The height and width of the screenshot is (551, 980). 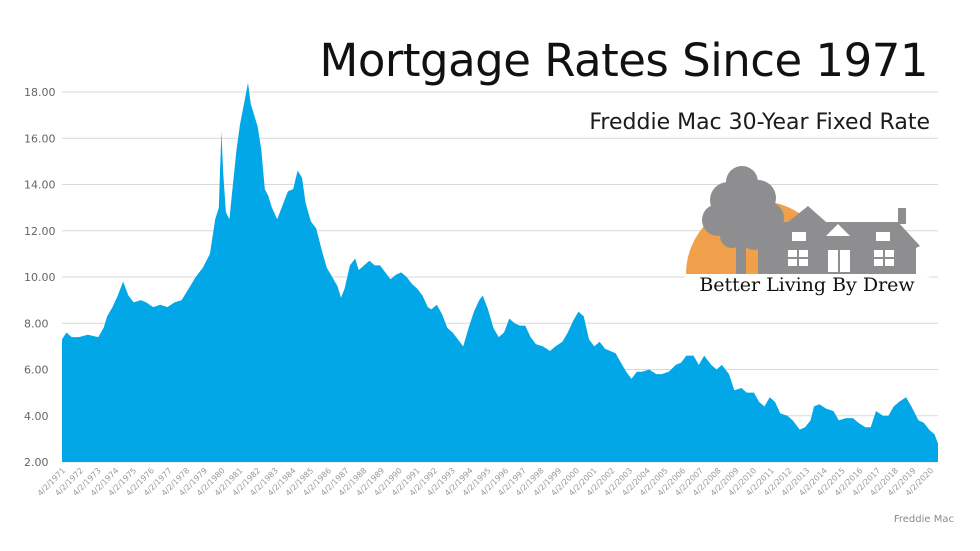 I want to click on y-tick-label: 18.00, so click(x=40, y=92).